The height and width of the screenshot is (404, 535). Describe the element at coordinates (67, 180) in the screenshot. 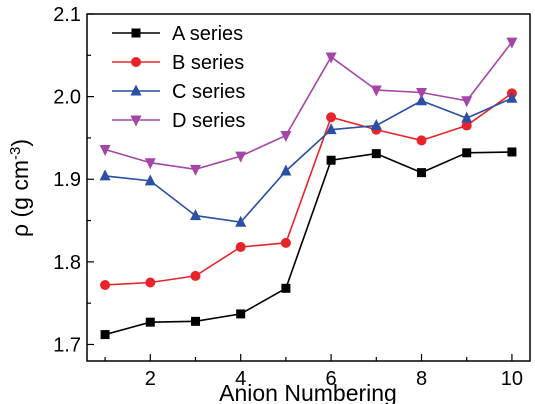

I see `y-tick-label: 1.9` at that location.